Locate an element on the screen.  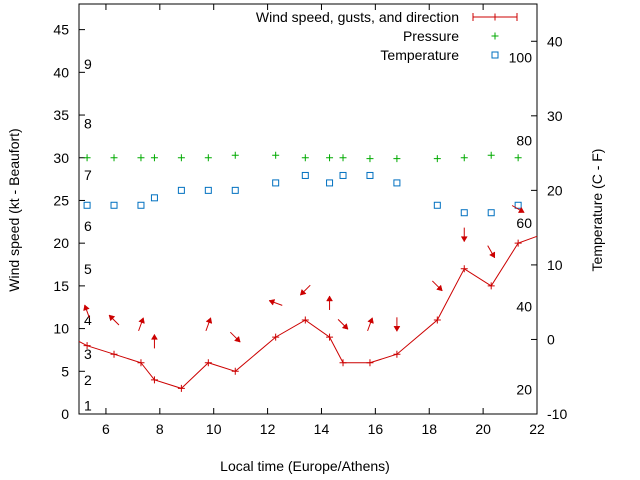
beaufort-label: 3 is located at coordinates (88, 354).